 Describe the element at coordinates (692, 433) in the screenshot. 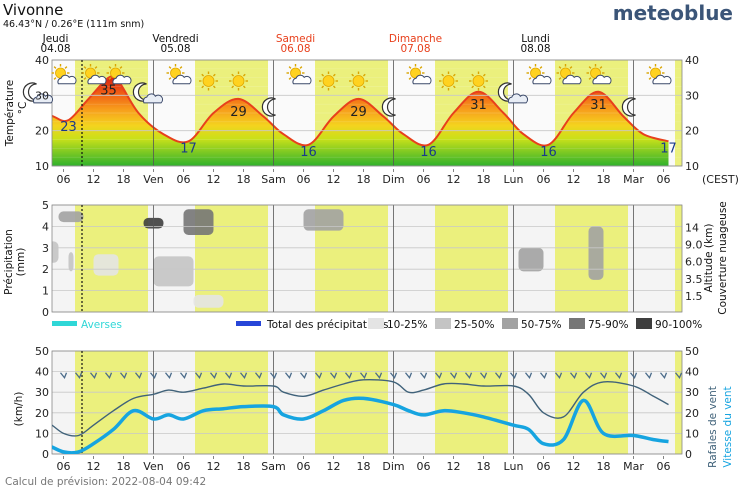

I see `y-tick-label-right: 10` at that location.